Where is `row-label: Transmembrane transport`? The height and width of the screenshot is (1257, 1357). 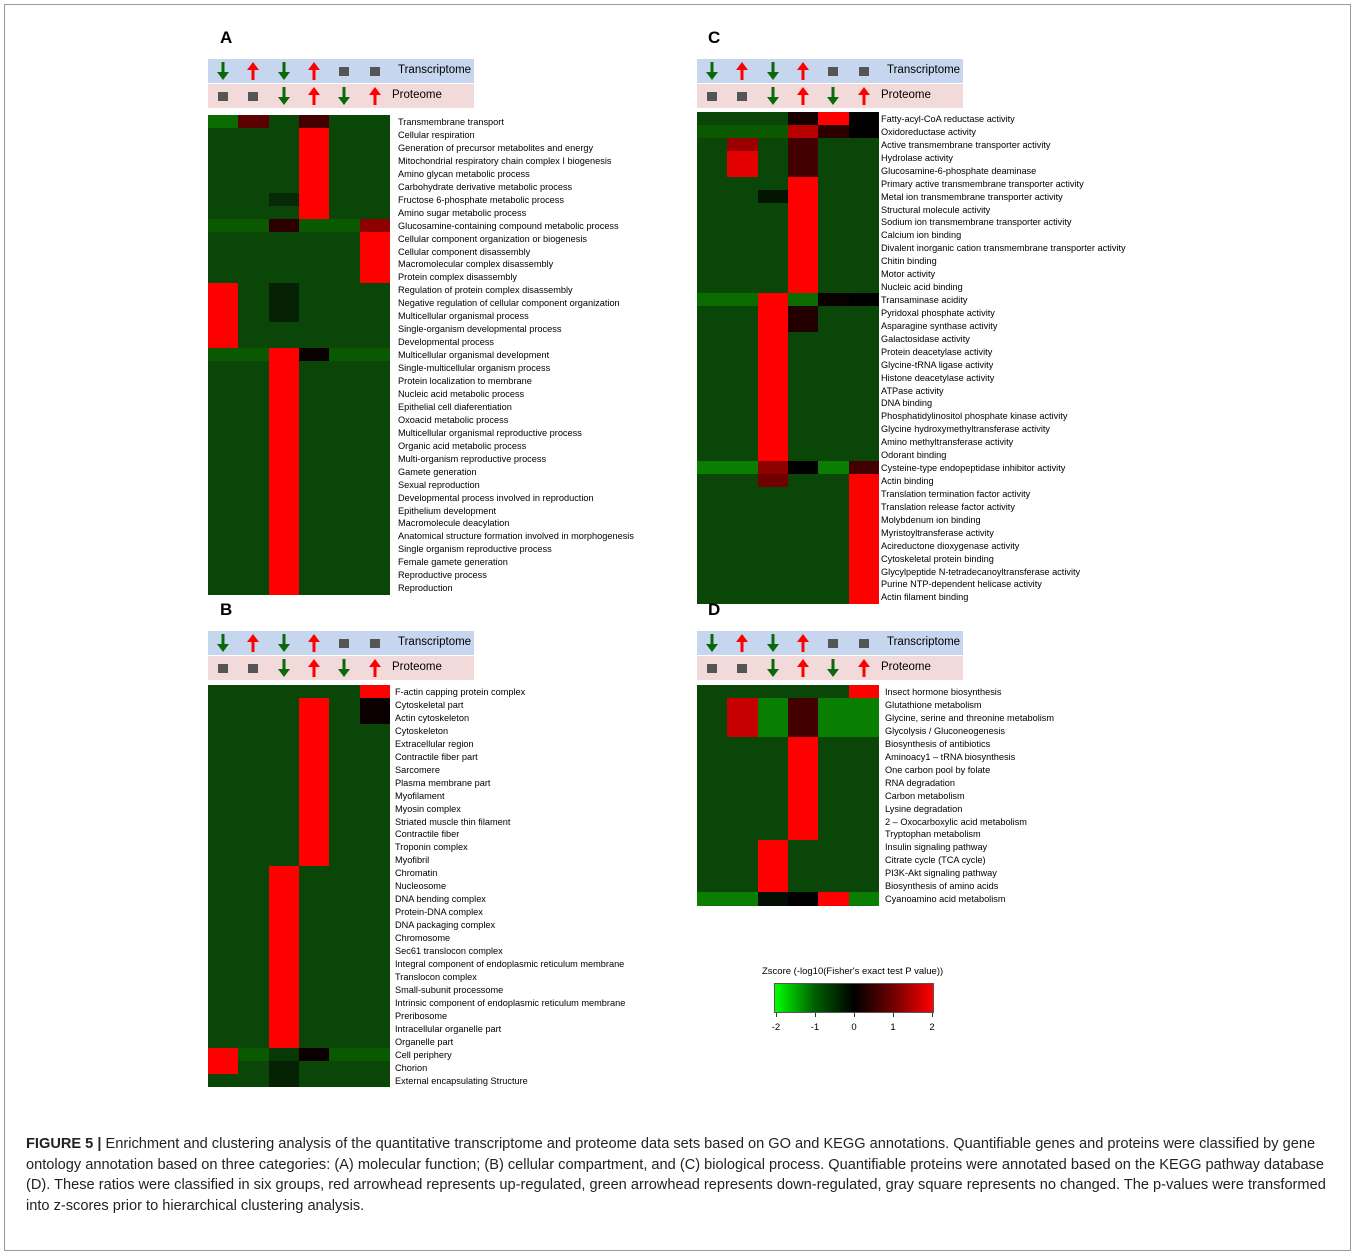
row-label: Transmembrane transport is located at coordinates (451, 122).